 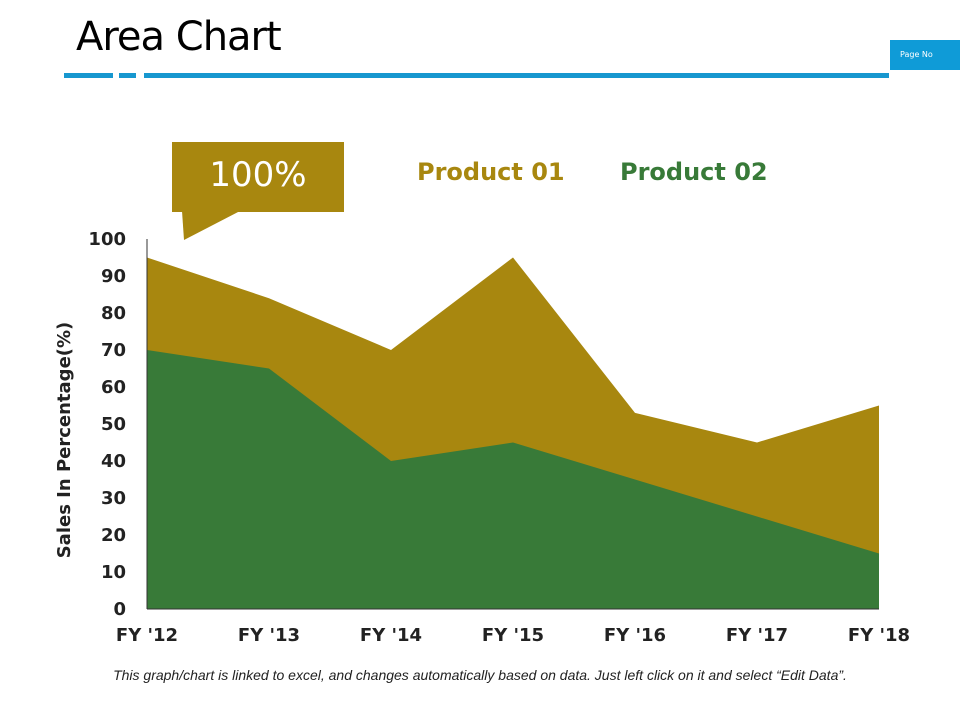 What do you see at coordinates (113, 276) in the screenshot?
I see `y-tick-label: 90` at bounding box center [113, 276].